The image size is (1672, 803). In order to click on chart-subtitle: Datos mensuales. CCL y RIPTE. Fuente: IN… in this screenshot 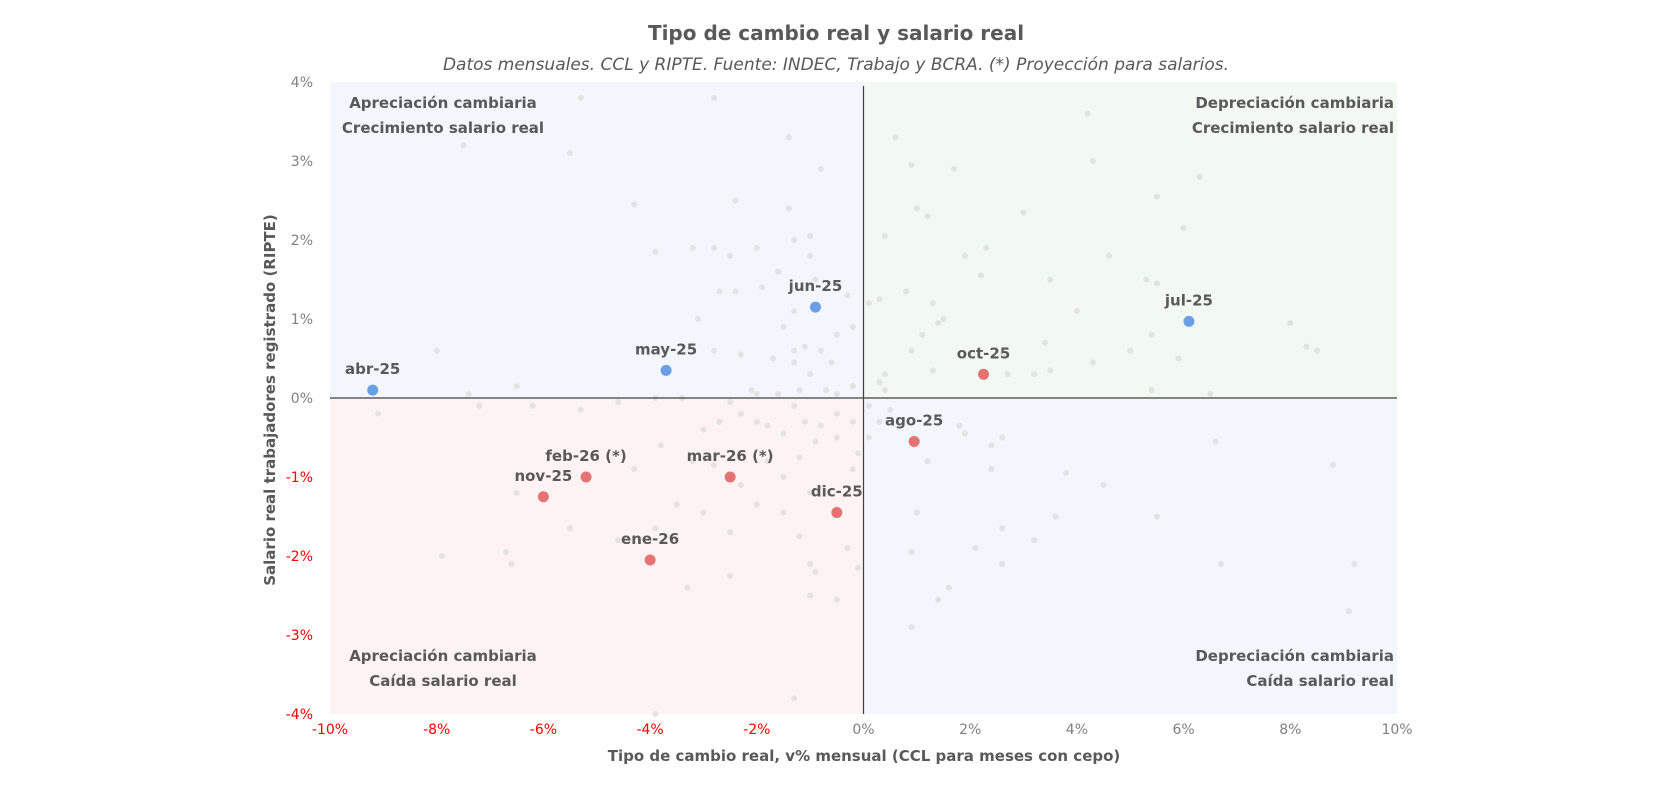, I will do `click(836, 65)`.